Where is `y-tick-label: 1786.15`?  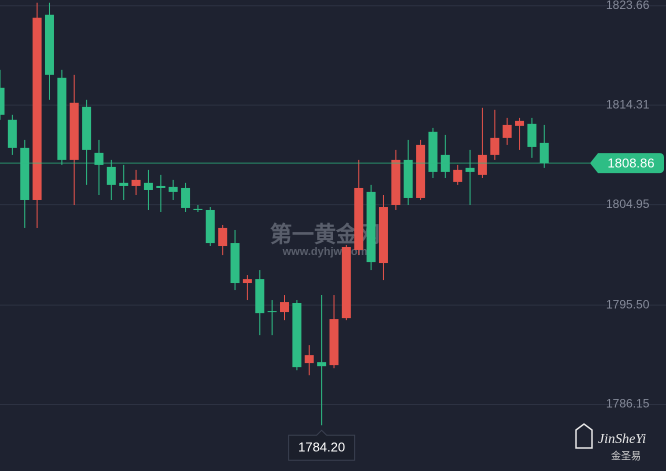
y-tick-label: 1786.15 is located at coordinates (628, 404).